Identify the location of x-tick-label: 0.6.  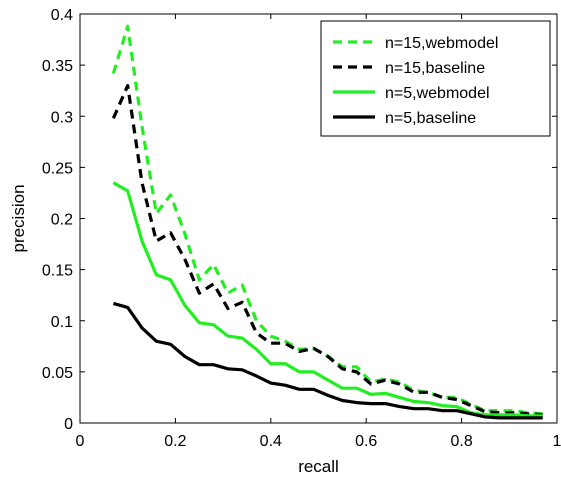
(366, 441).